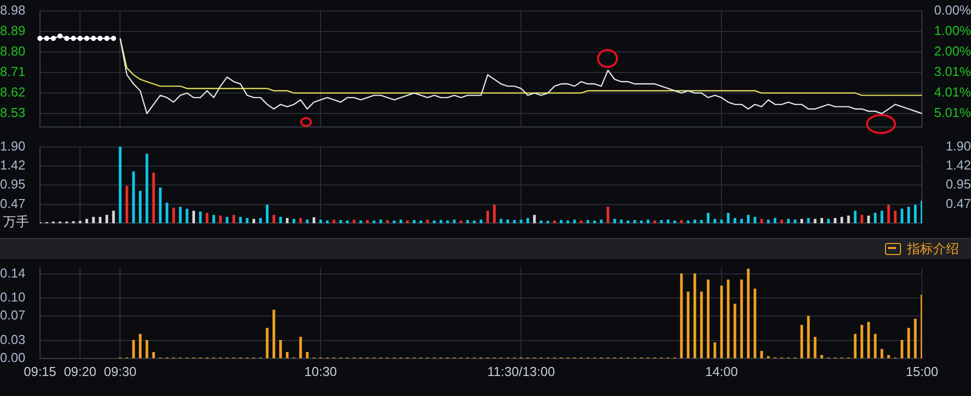  I want to click on x-tick-label: 11:30/13:00, so click(521, 371).